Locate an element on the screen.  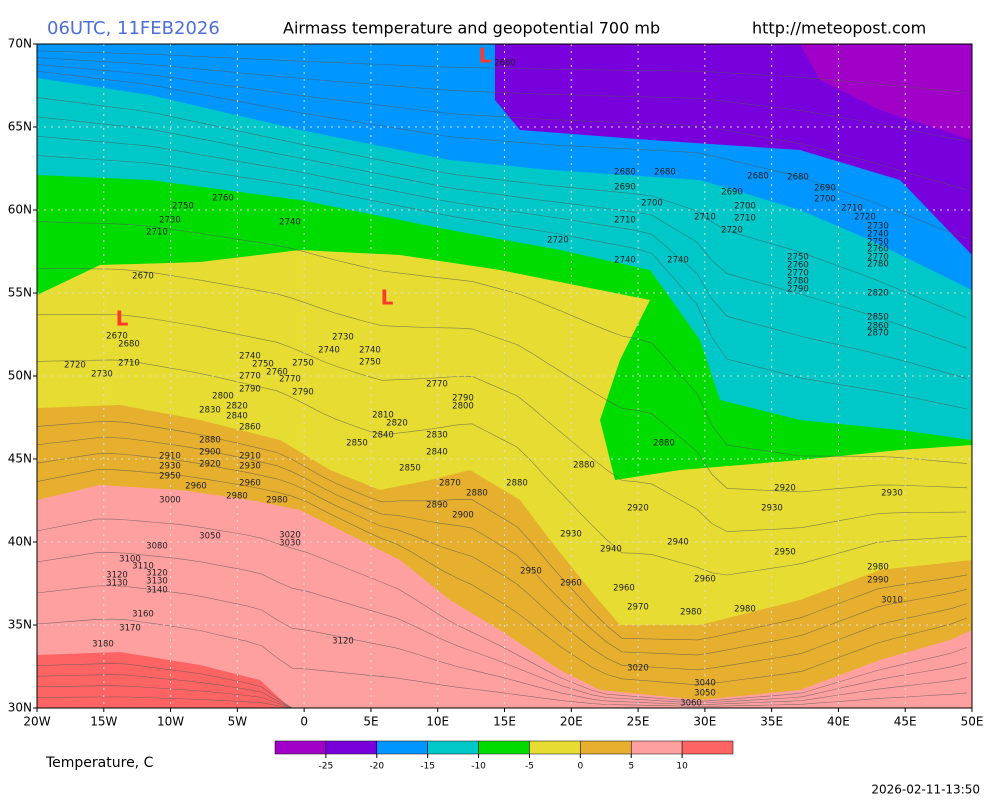
contour-label: 3080 is located at coordinates (157, 547).